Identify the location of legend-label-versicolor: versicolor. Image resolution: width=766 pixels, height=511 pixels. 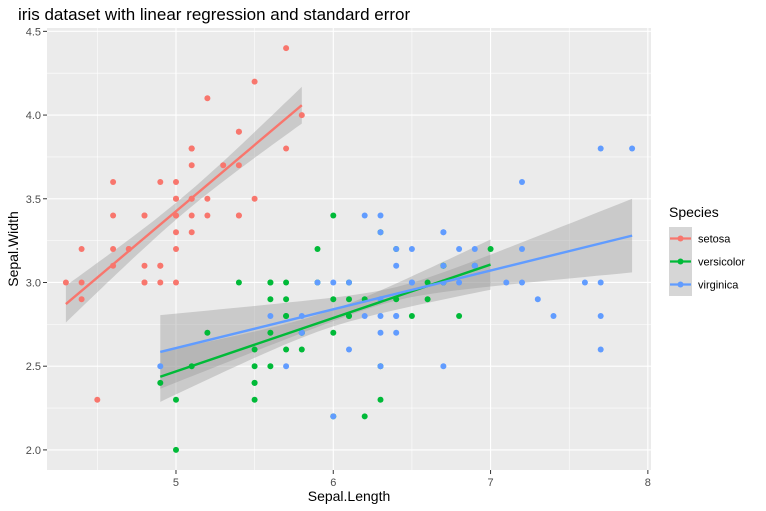
(721, 263).